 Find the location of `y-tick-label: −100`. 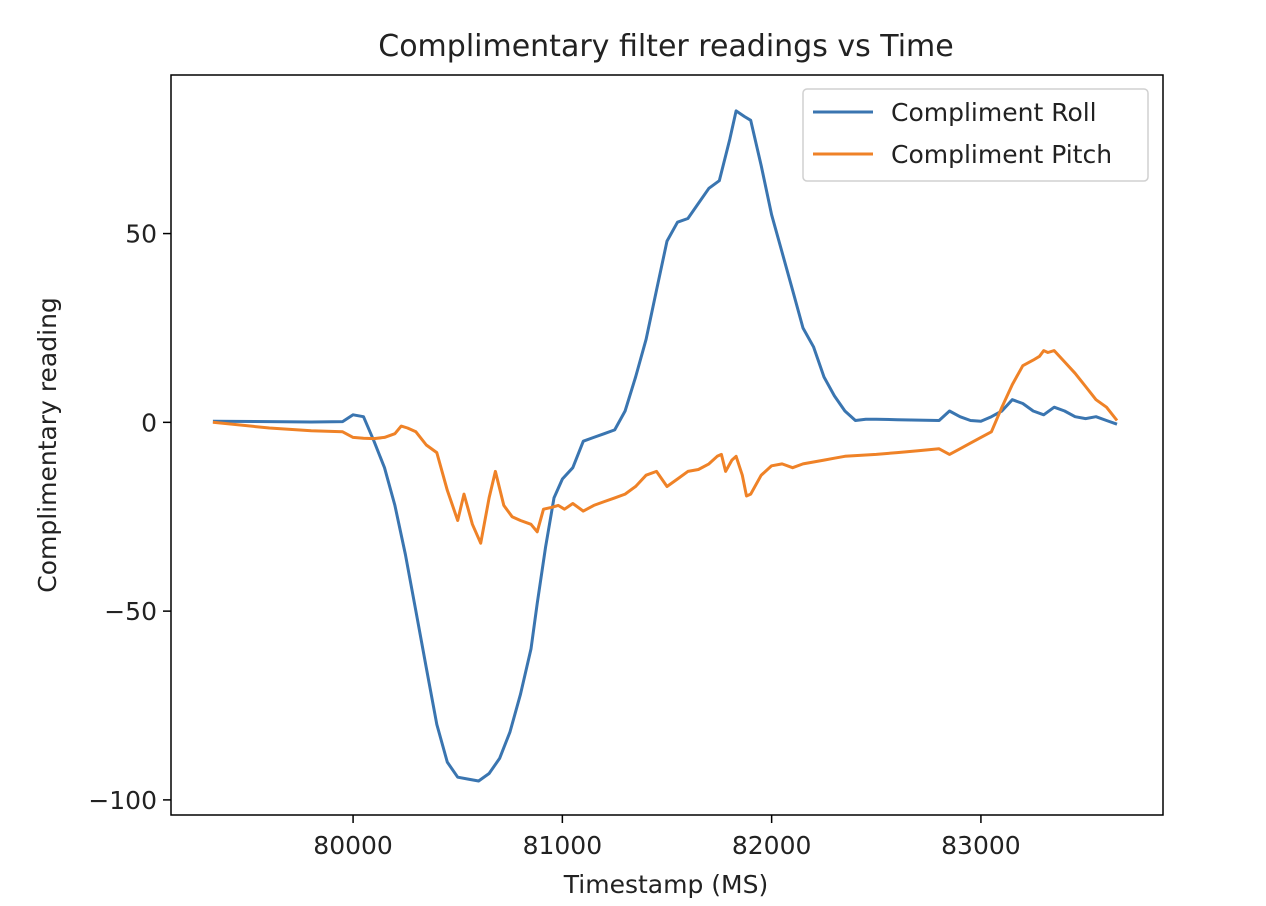

y-tick-label: −100 is located at coordinates (122, 800).